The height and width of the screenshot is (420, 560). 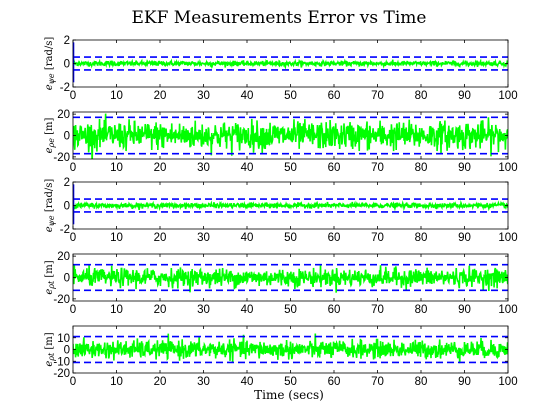 What do you see at coordinates (50, 277) in the screenshot?
I see `y-axis-label-4: eρt [m]` at bounding box center [50, 277].